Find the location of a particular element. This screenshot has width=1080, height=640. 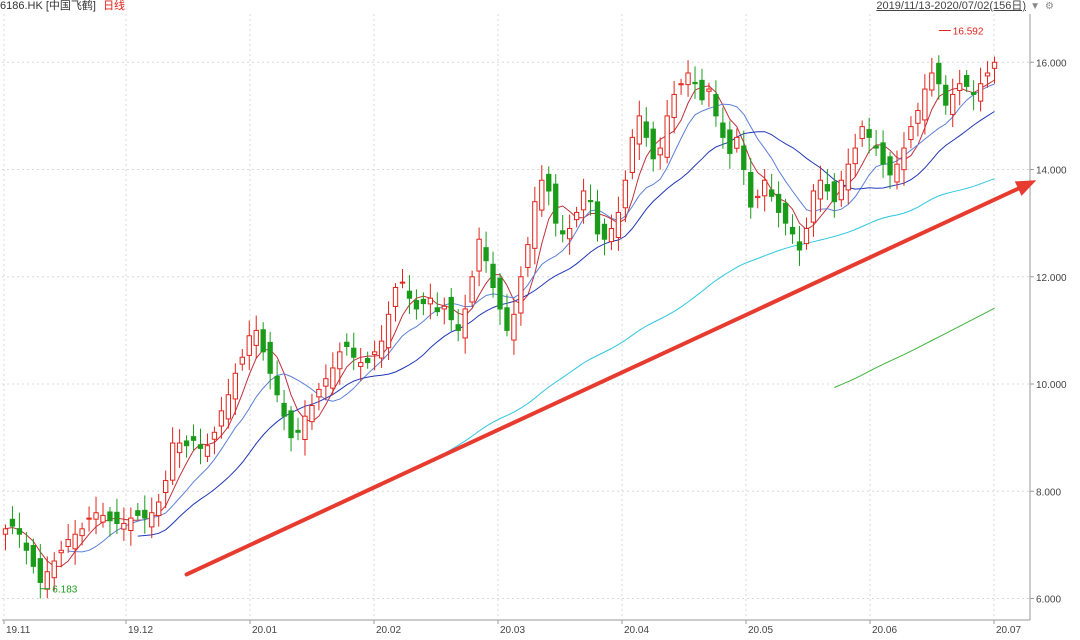

chart-header-left: 6186.HK [中国飞鹤] 日线 is located at coordinates (62, 6).